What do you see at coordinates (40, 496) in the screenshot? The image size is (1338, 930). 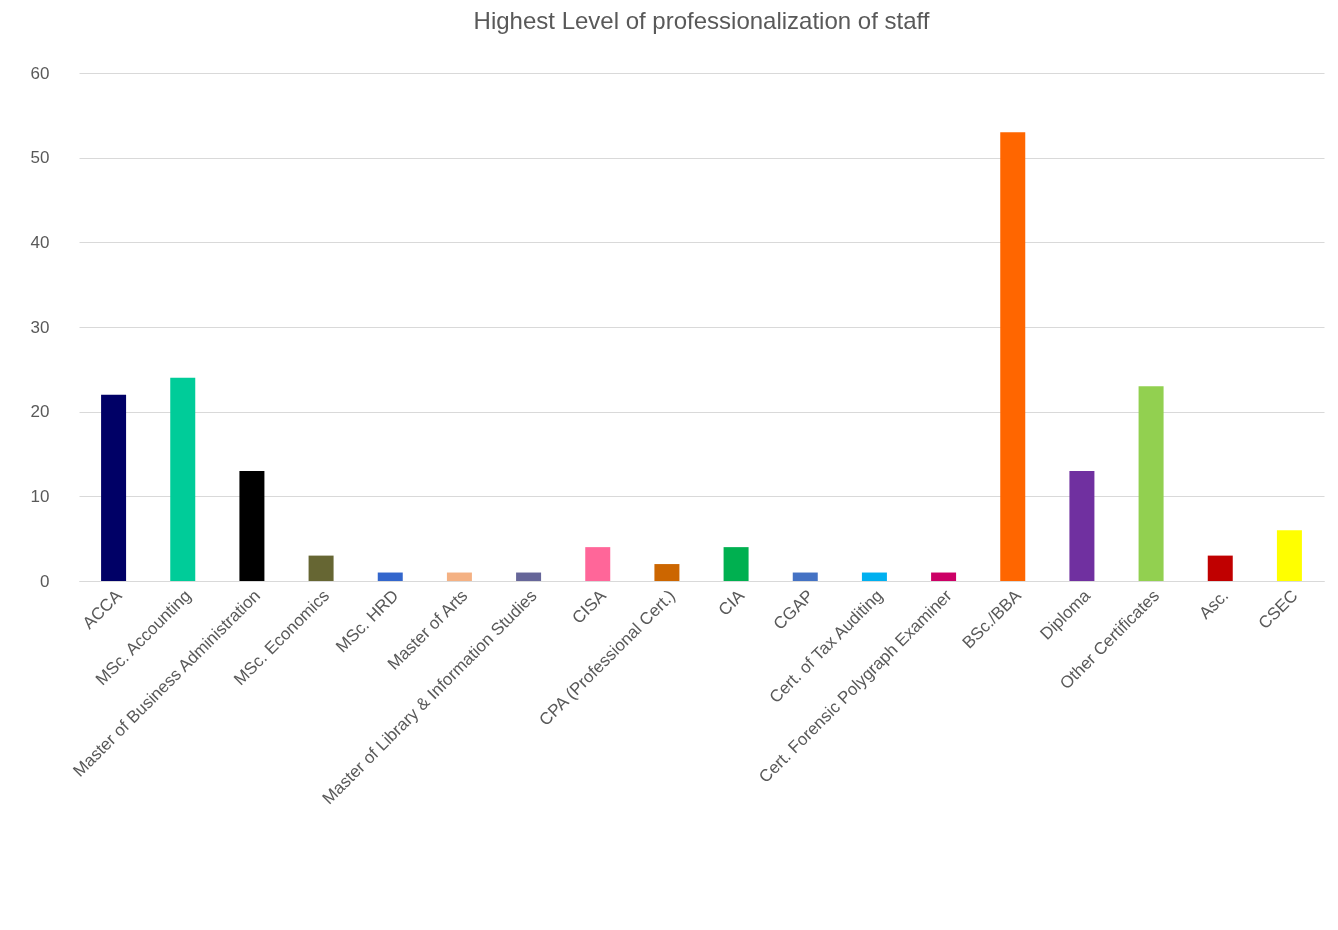 I see `y-tick-label: 10` at bounding box center [40, 496].